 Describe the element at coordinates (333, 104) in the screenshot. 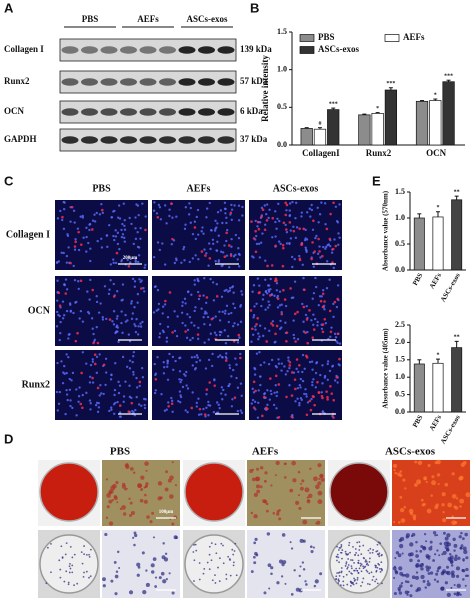

I see `significance: ***` at that location.